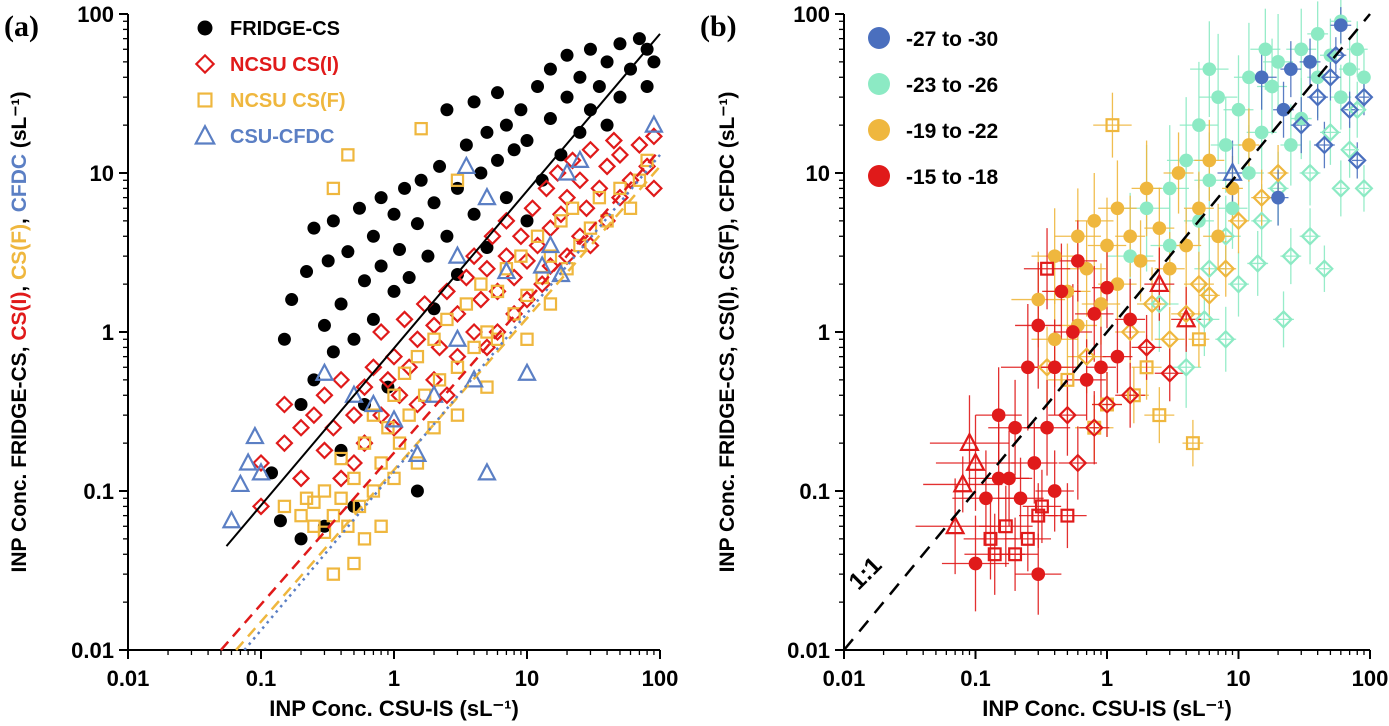  What do you see at coordinates (824, 332) in the screenshot?
I see `y-tick-label: 1` at bounding box center [824, 332].